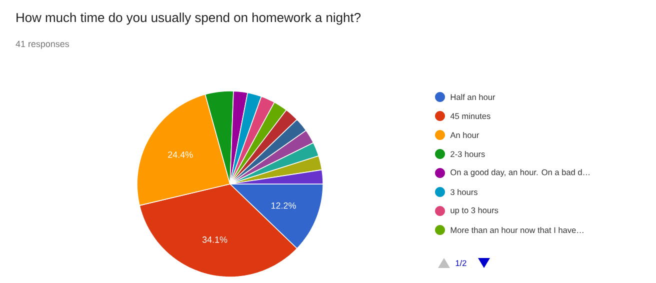 The image size is (656, 283). Describe the element at coordinates (283, 205) in the screenshot. I see `data-label: 12.2%` at that location.